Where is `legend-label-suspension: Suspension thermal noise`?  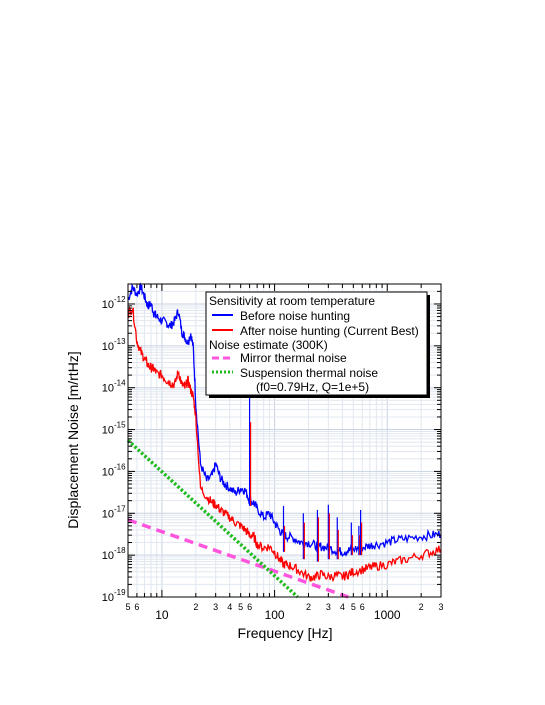 legend-label-suspension: Suspension thermal noise is located at coordinates (309, 373).